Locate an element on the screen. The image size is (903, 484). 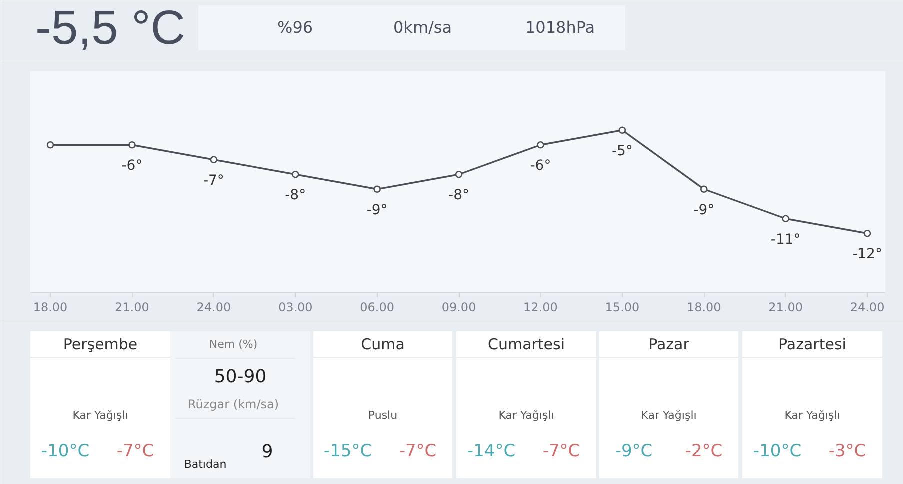
text: %96 is located at coordinates (296, 27).